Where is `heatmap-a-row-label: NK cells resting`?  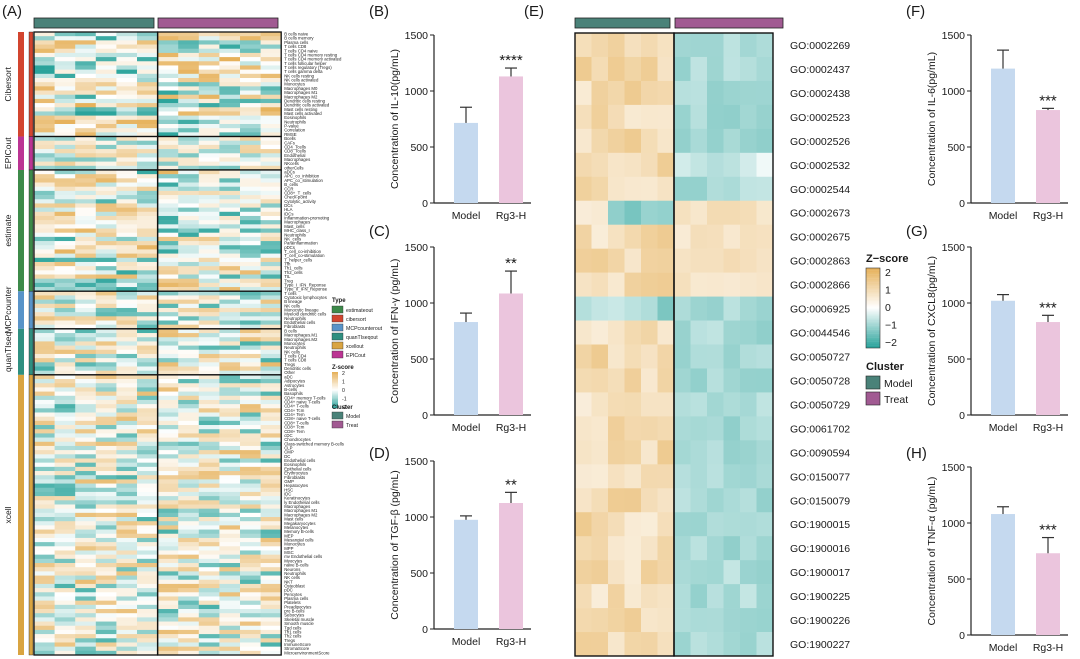
heatmap-a-row-label: NK cells resting is located at coordinates (299, 75).